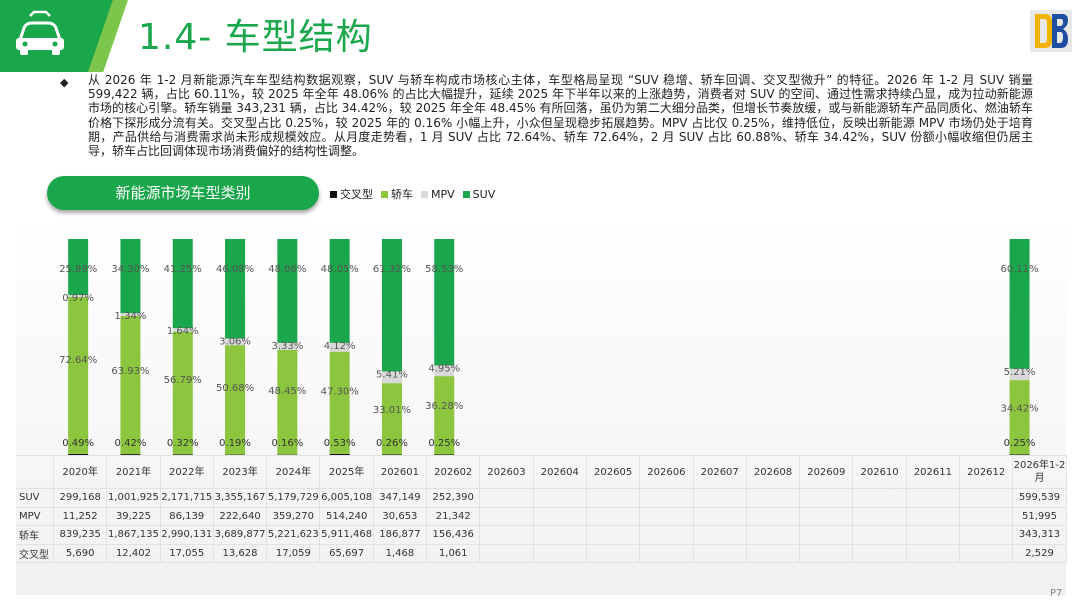  I want to click on table-cell: 156,436, so click(453, 535).